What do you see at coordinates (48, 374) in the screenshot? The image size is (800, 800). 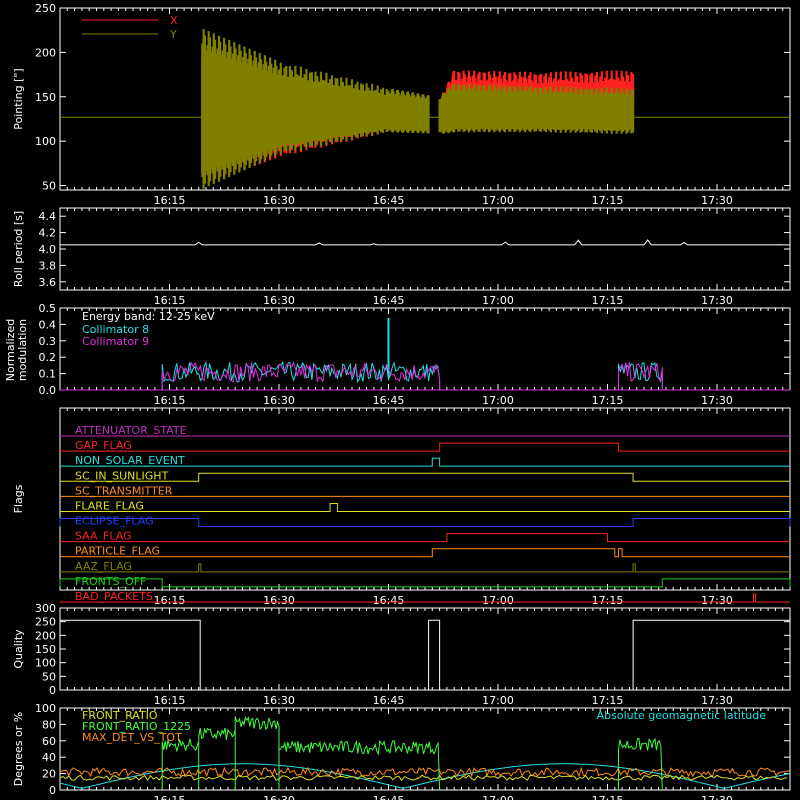 I see `modulation-ytick-label: 0.1` at bounding box center [48, 374].